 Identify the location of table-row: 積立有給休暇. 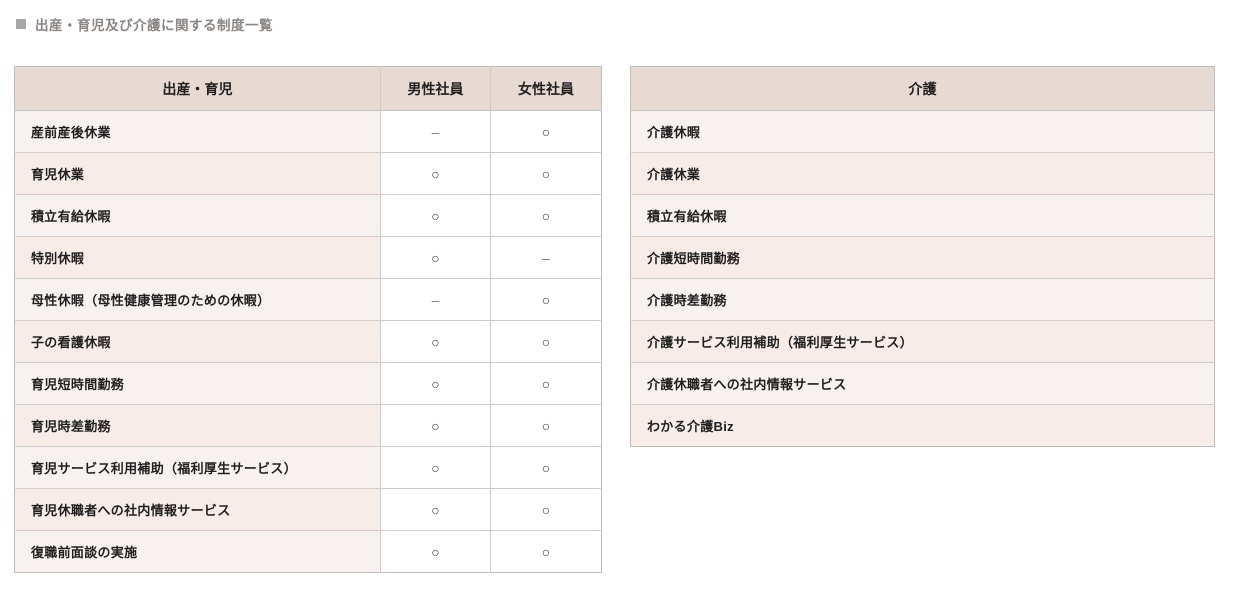
(922, 215).